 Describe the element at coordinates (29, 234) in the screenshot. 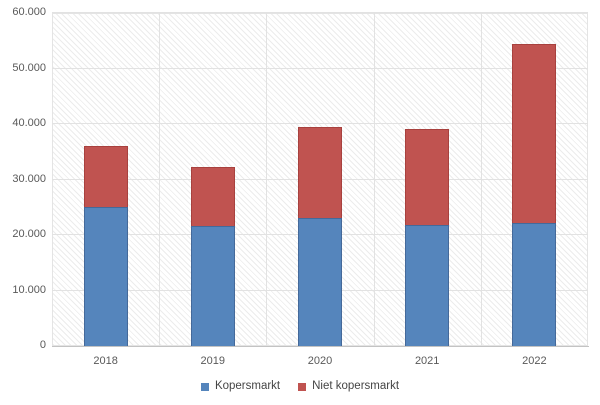

I see `y-axis-tick-label: 20.000` at that location.